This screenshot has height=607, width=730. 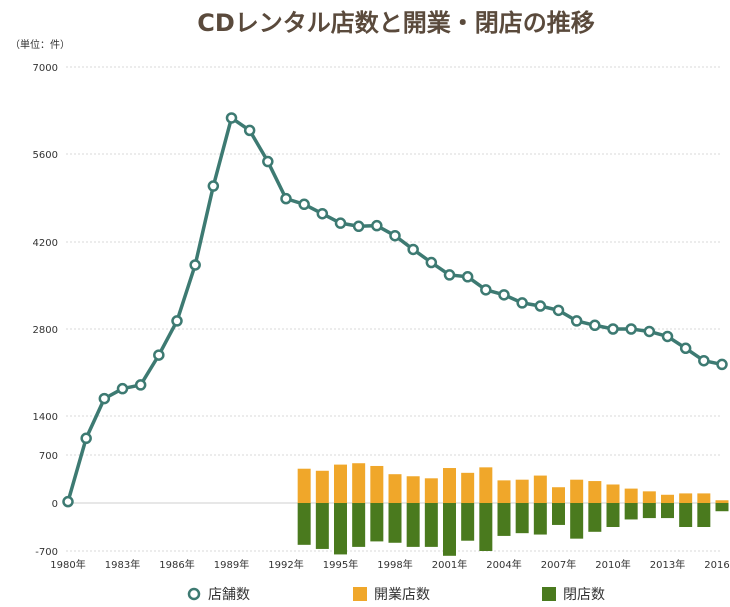 What do you see at coordinates (45, 330) in the screenshot?
I see `y-tick-label: 2800` at bounding box center [45, 330].